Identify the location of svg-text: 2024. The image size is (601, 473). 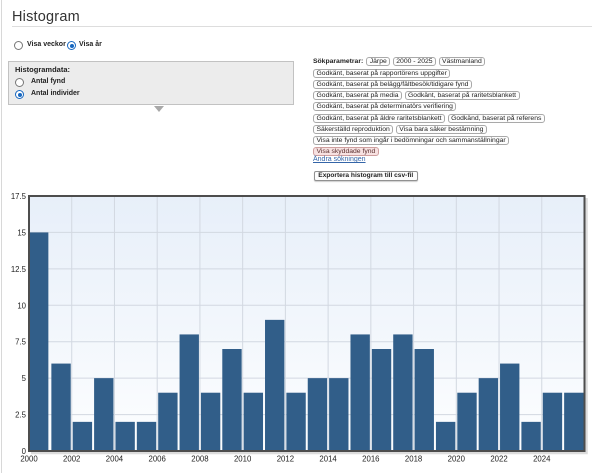
(542, 459).